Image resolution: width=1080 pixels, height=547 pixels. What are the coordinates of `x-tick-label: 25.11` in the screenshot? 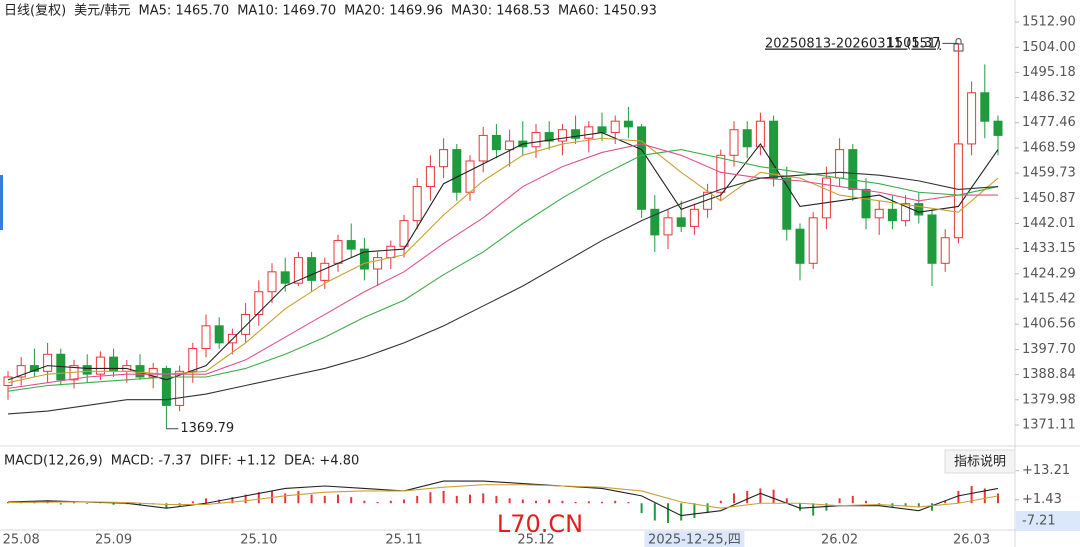 It's located at (403, 540).